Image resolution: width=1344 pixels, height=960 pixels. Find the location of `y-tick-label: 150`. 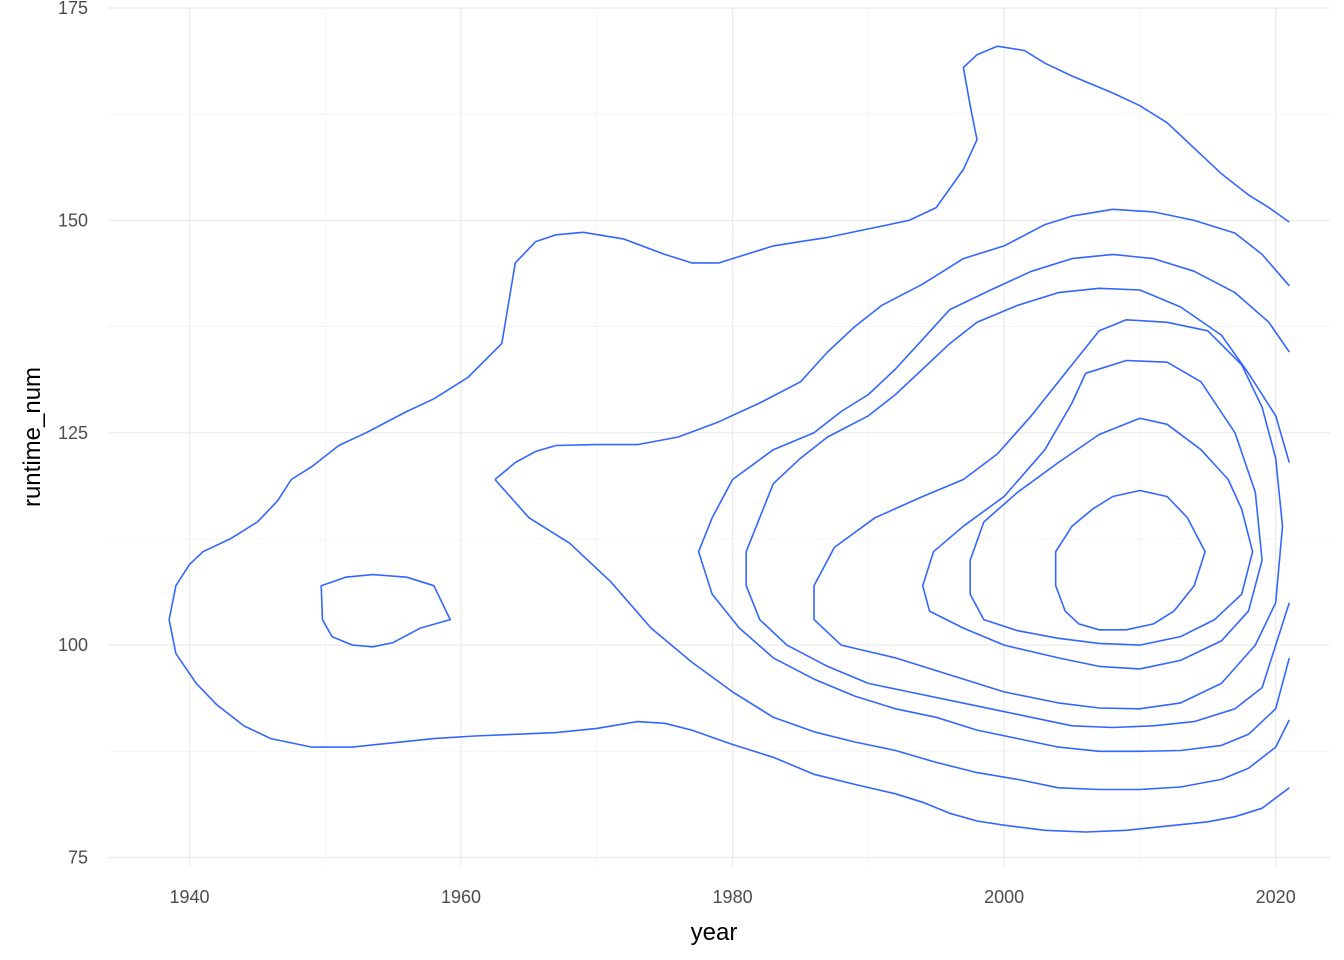

y-tick-label: 150 is located at coordinates (73, 220).